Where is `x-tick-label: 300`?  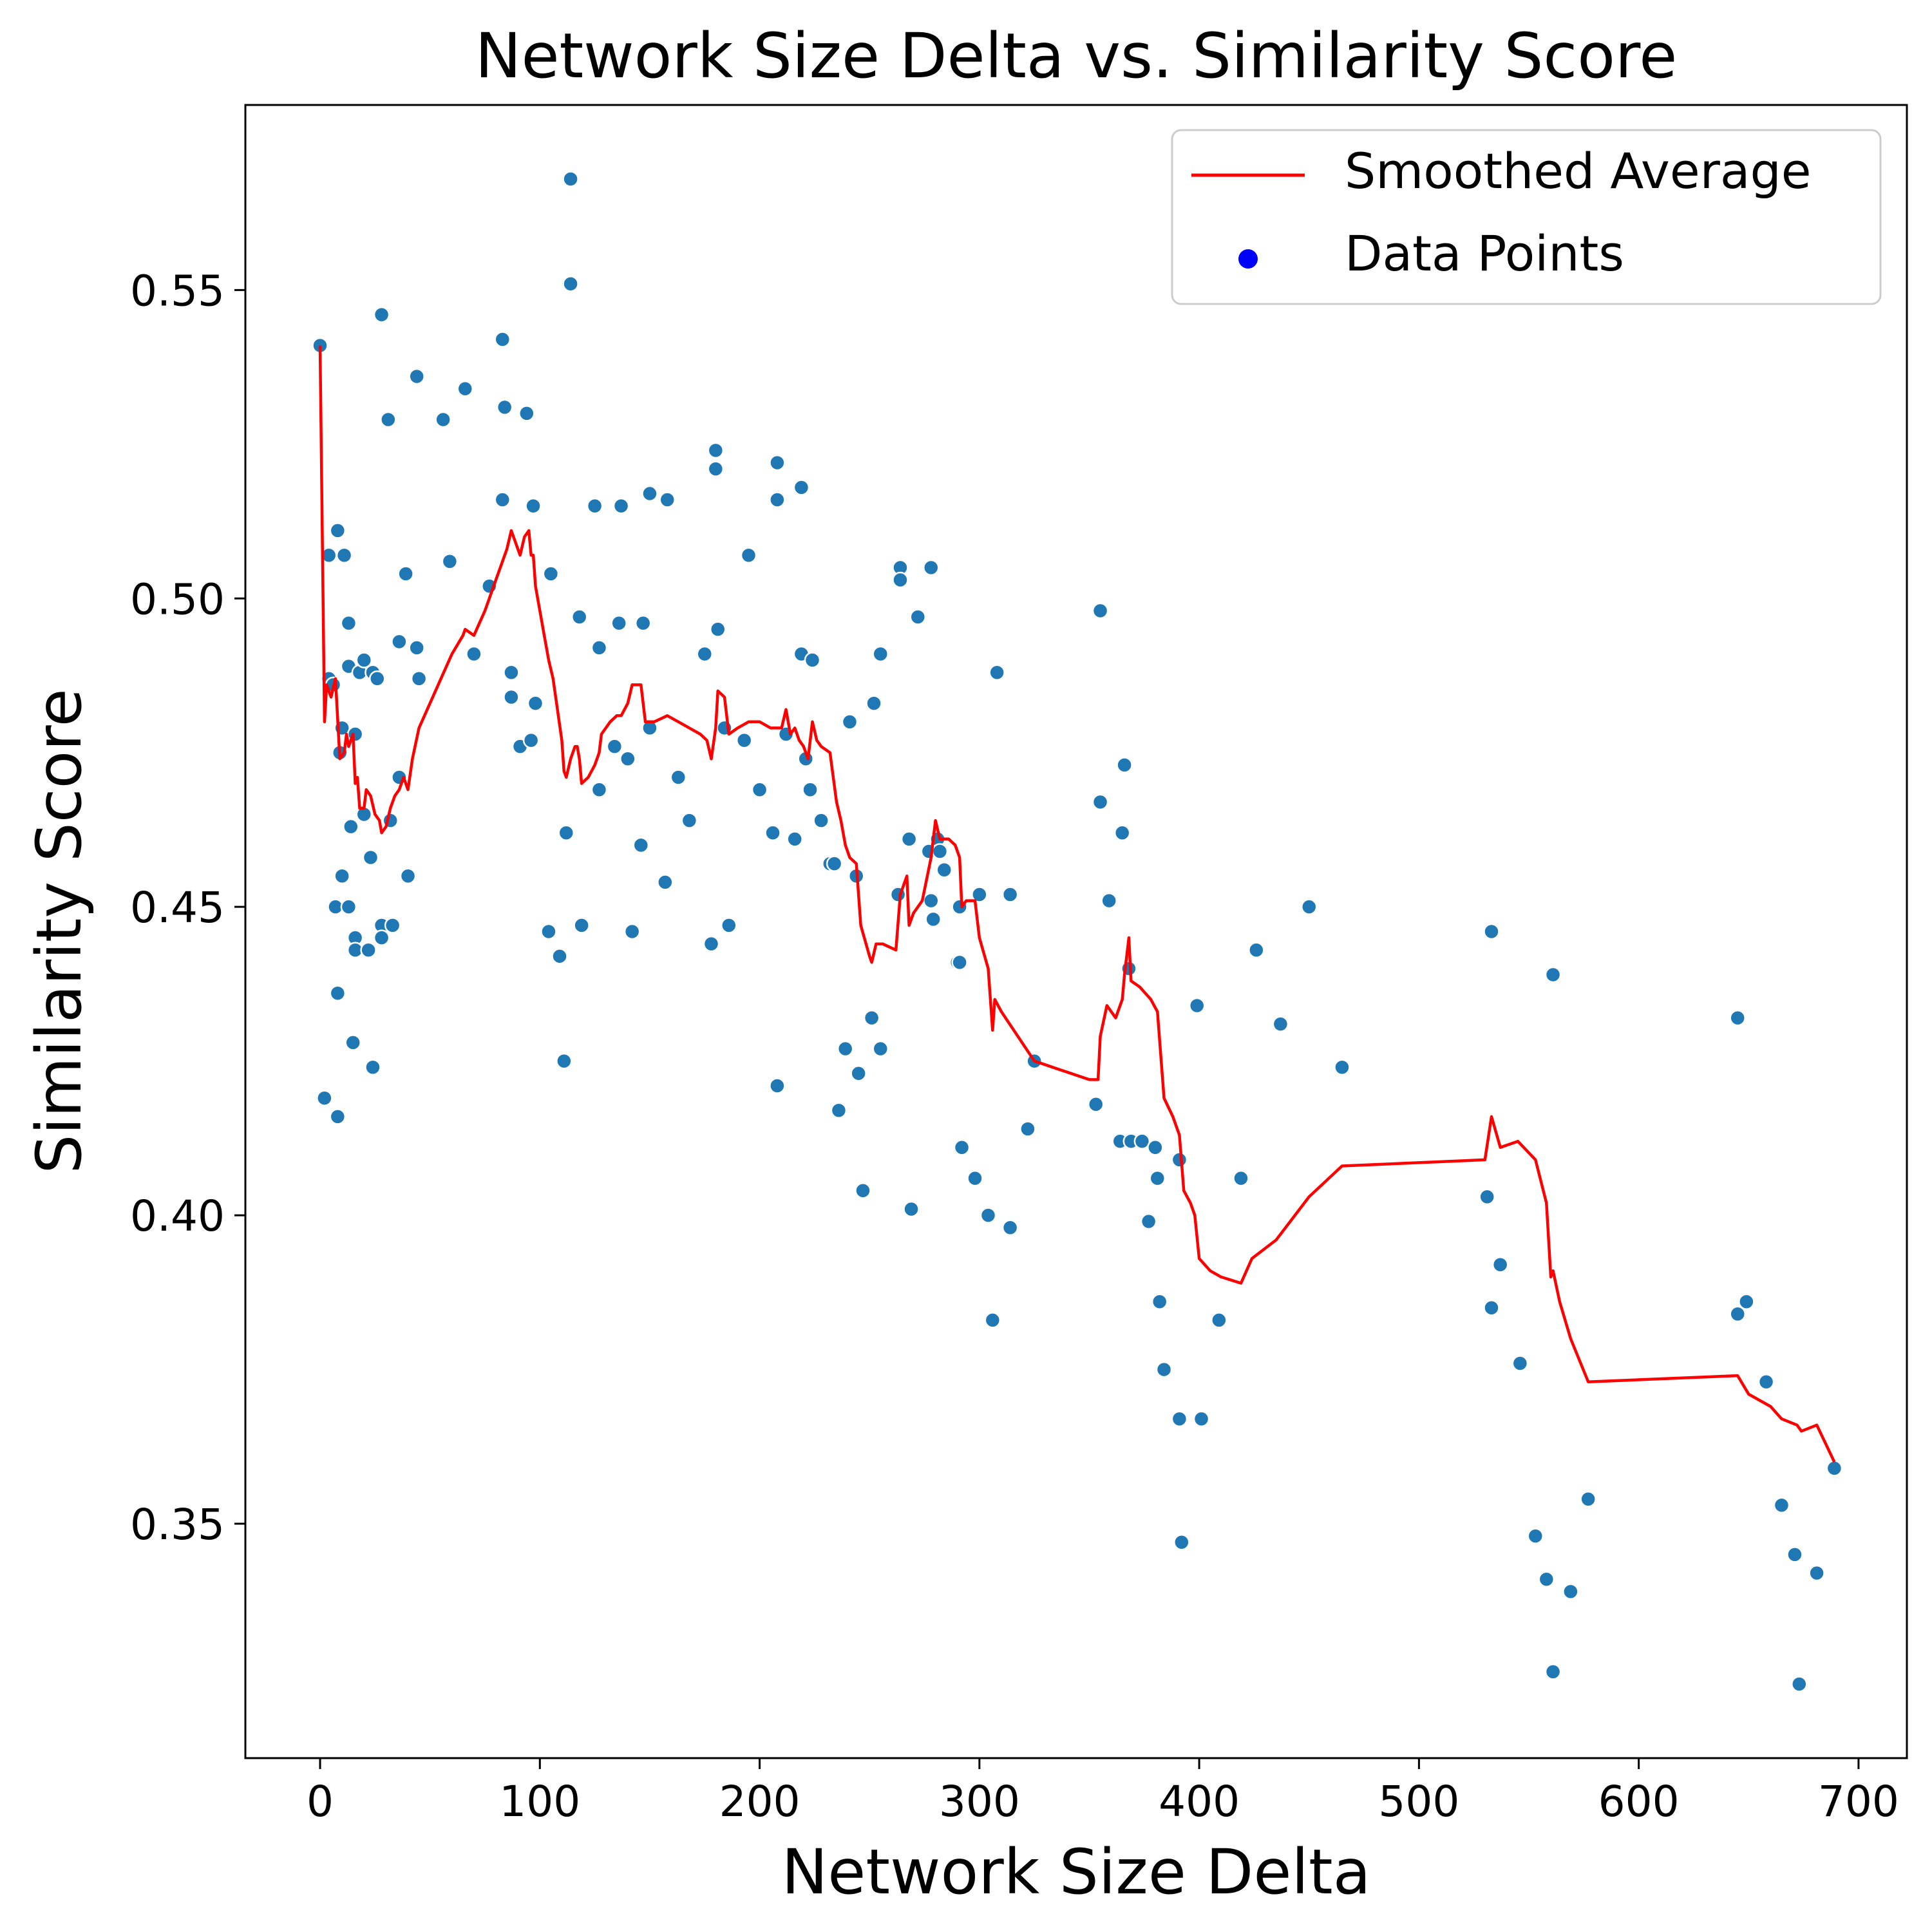
x-tick-label: 300 is located at coordinates (979, 1801).